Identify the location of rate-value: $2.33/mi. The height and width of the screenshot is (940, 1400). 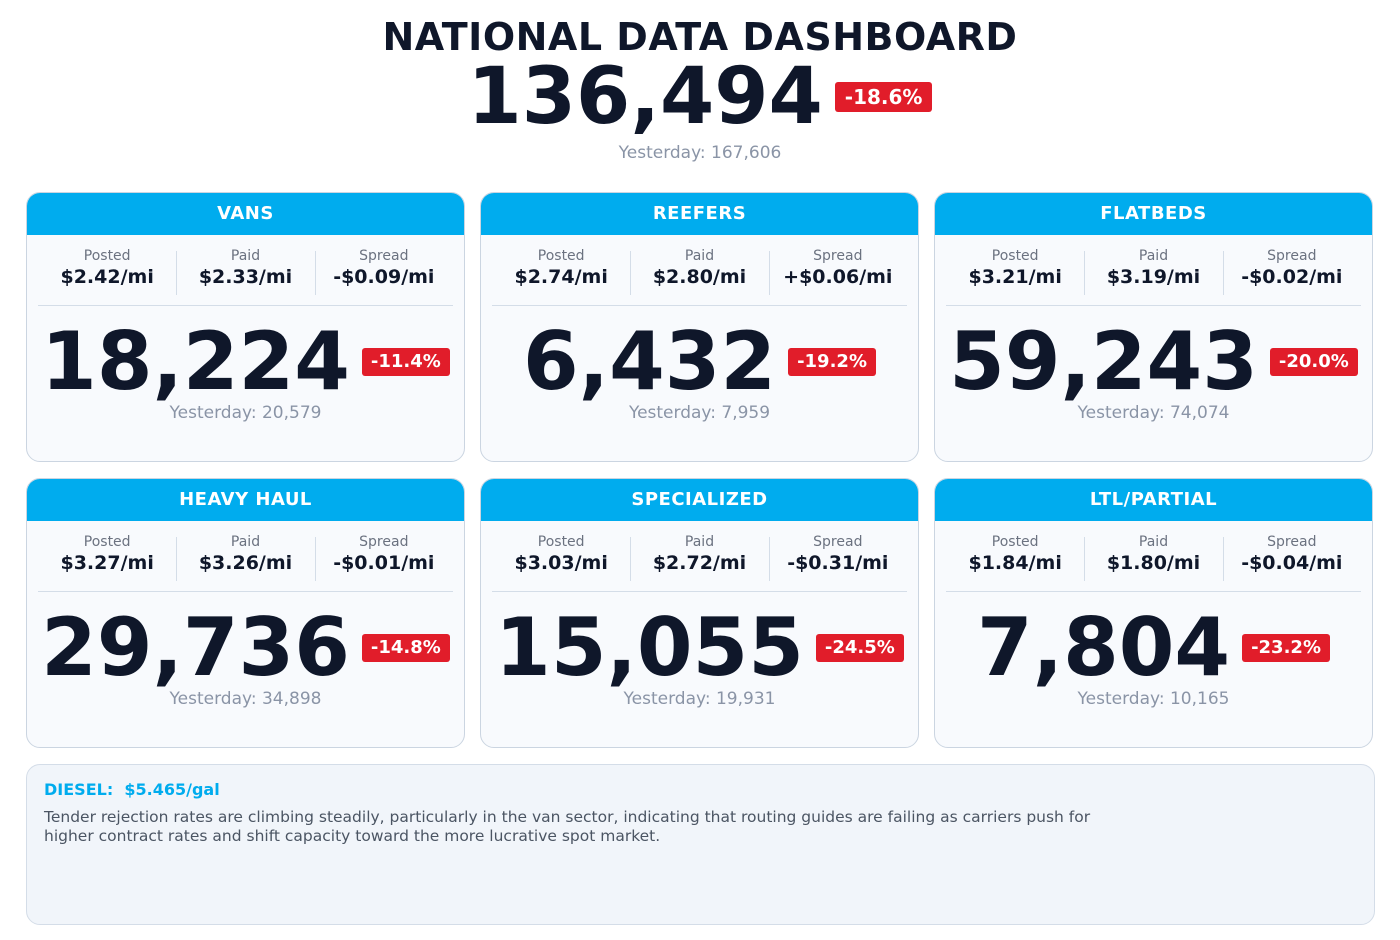
(245, 277).